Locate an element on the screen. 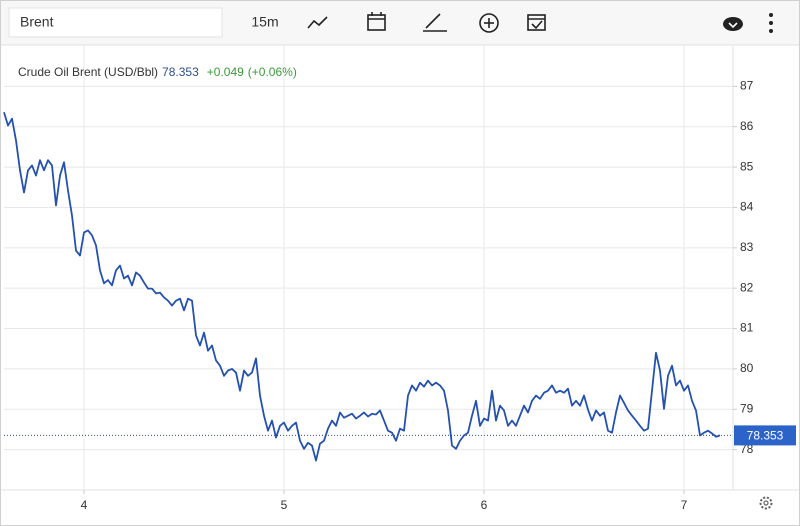 The image size is (800, 526). settings-icon is located at coordinates (766, 503).